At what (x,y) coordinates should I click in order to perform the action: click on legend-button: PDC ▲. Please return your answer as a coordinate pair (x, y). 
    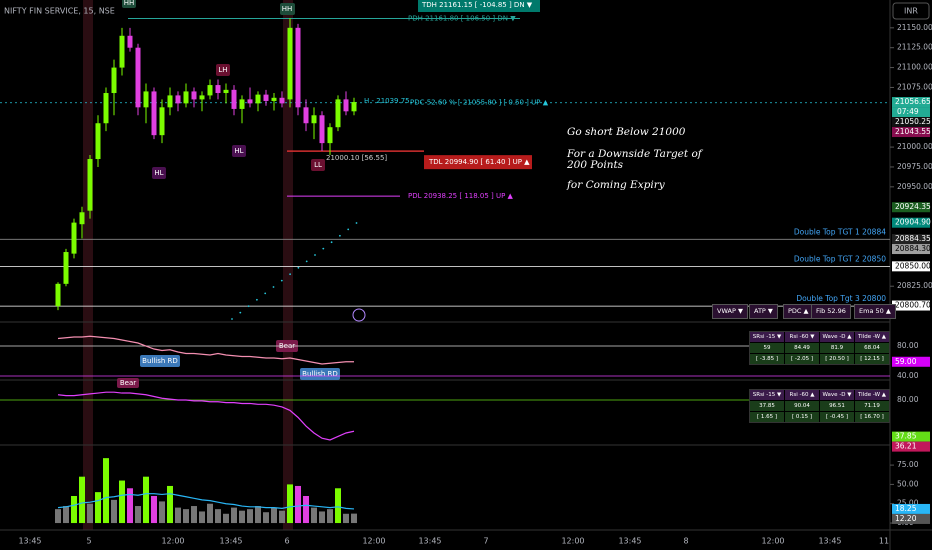
    Looking at the image, I should click on (798, 311).